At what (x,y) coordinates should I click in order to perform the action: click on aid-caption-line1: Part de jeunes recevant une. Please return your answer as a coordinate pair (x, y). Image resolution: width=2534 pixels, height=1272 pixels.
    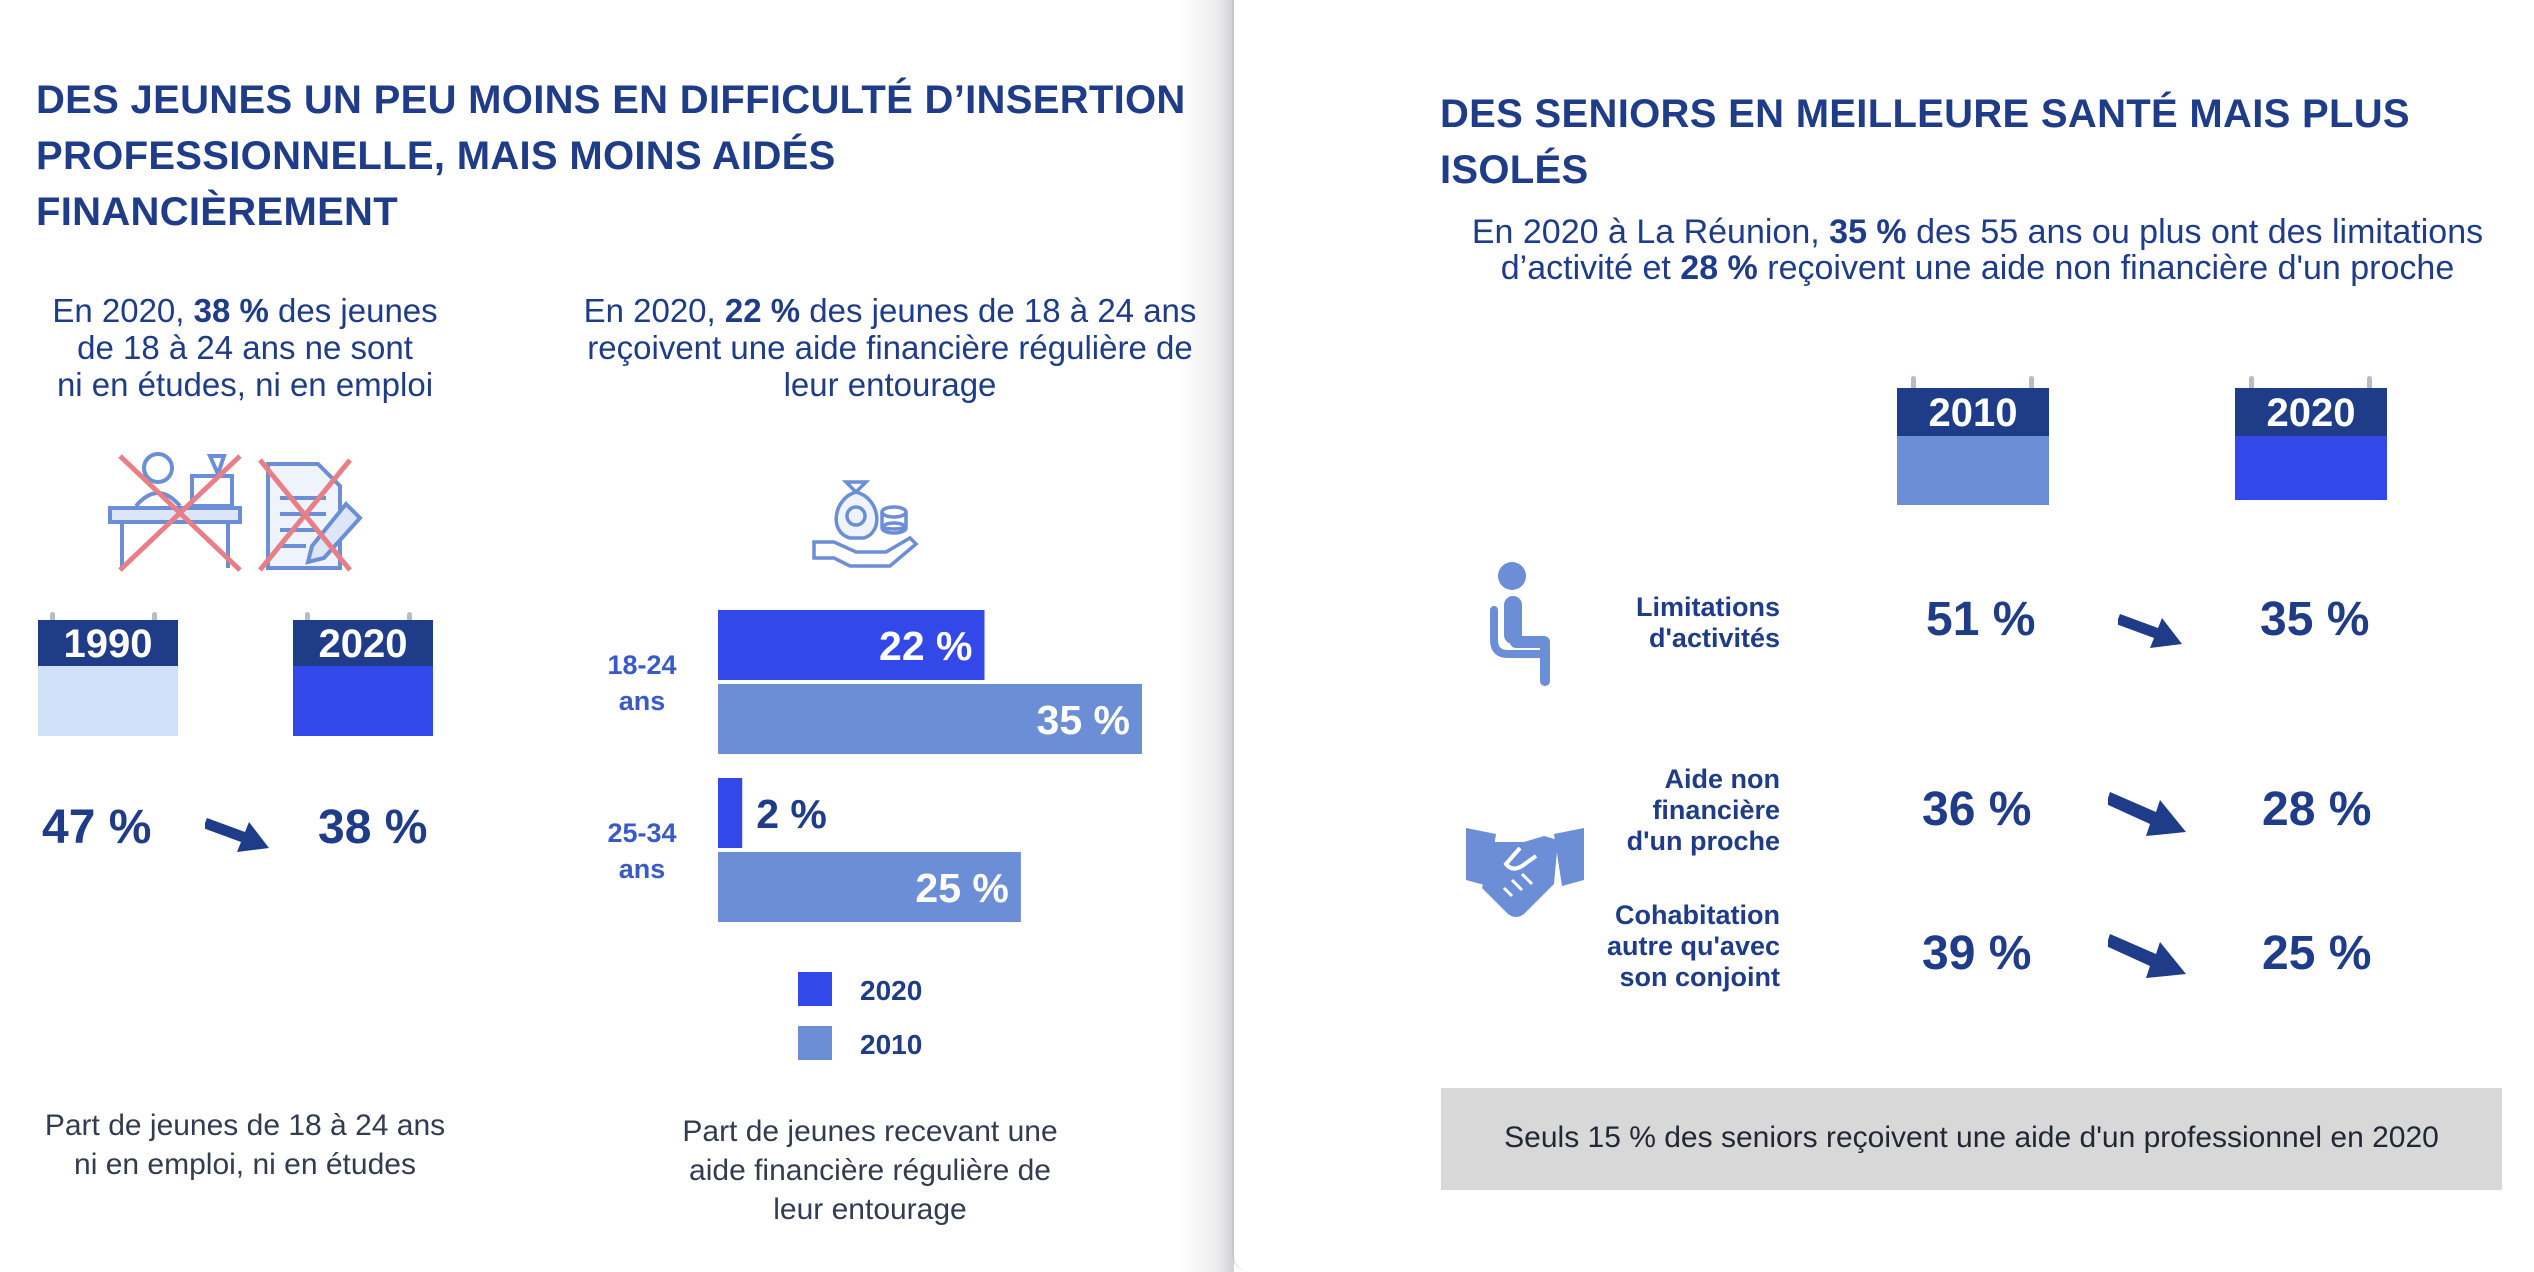
    Looking at the image, I should click on (870, 1131).